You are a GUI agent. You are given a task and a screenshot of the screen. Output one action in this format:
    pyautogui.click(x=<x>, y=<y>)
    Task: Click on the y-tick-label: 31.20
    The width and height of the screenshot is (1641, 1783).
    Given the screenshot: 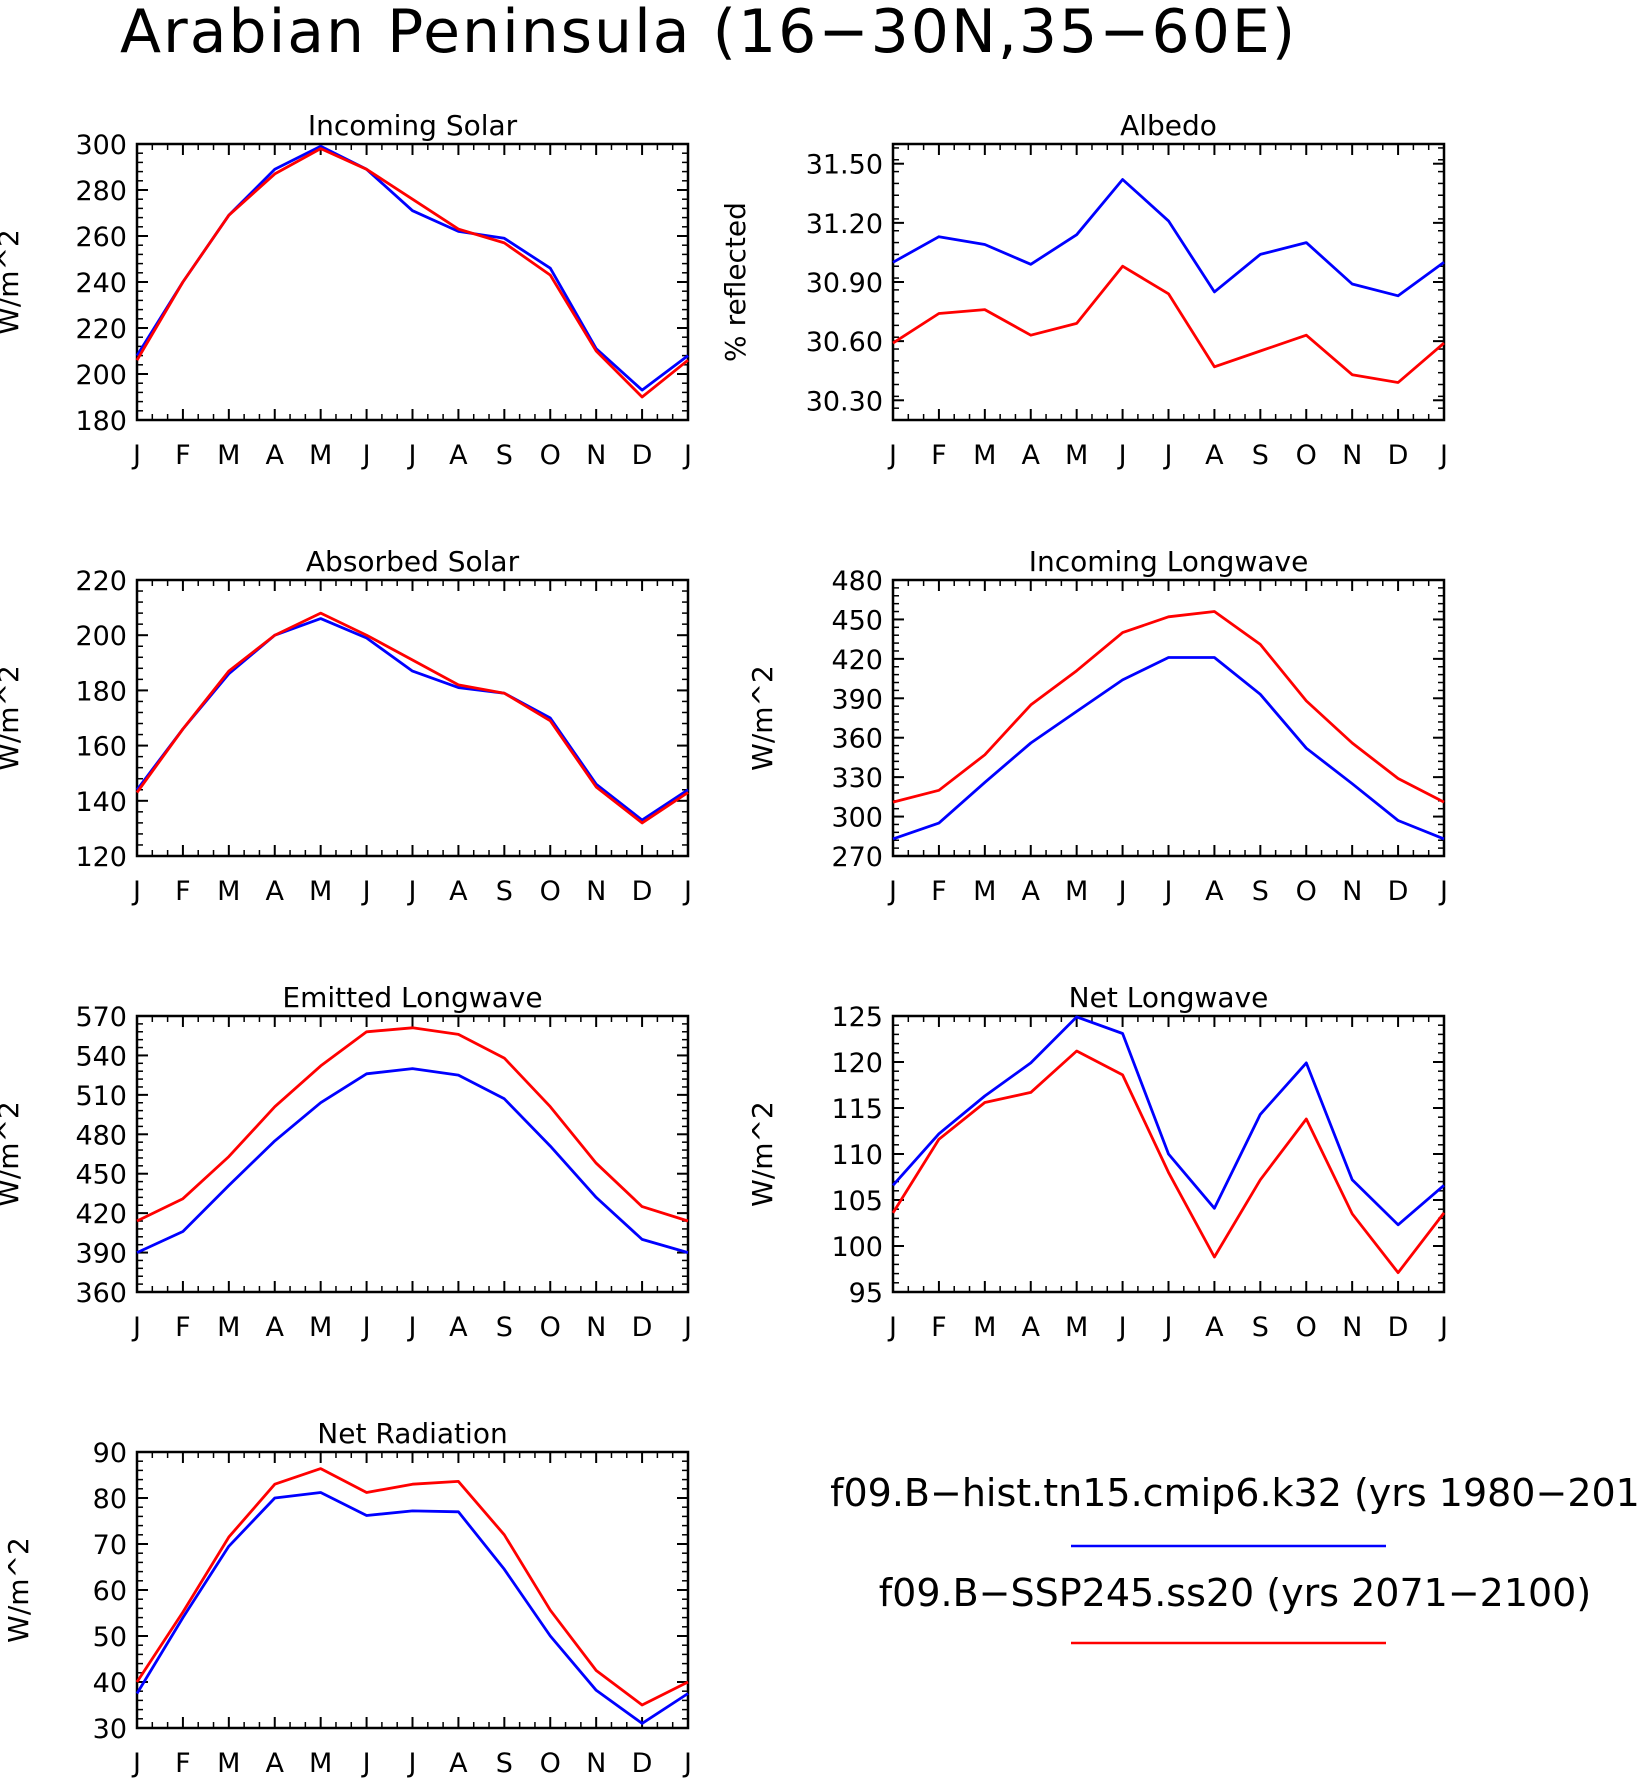 What is the action you would take?
    pyautogui.click(x=844, y=224)
    